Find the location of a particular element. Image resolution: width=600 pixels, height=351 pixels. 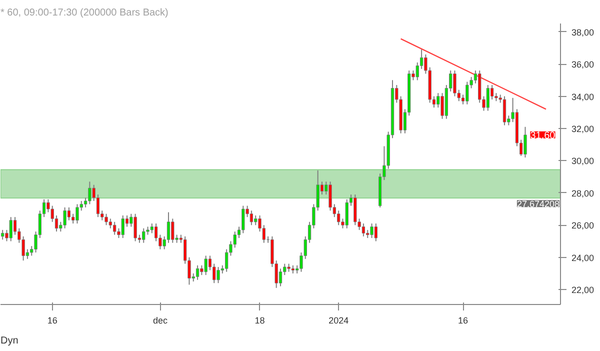

y-tick-label: 36,00 is located at coordinates (583, 65).